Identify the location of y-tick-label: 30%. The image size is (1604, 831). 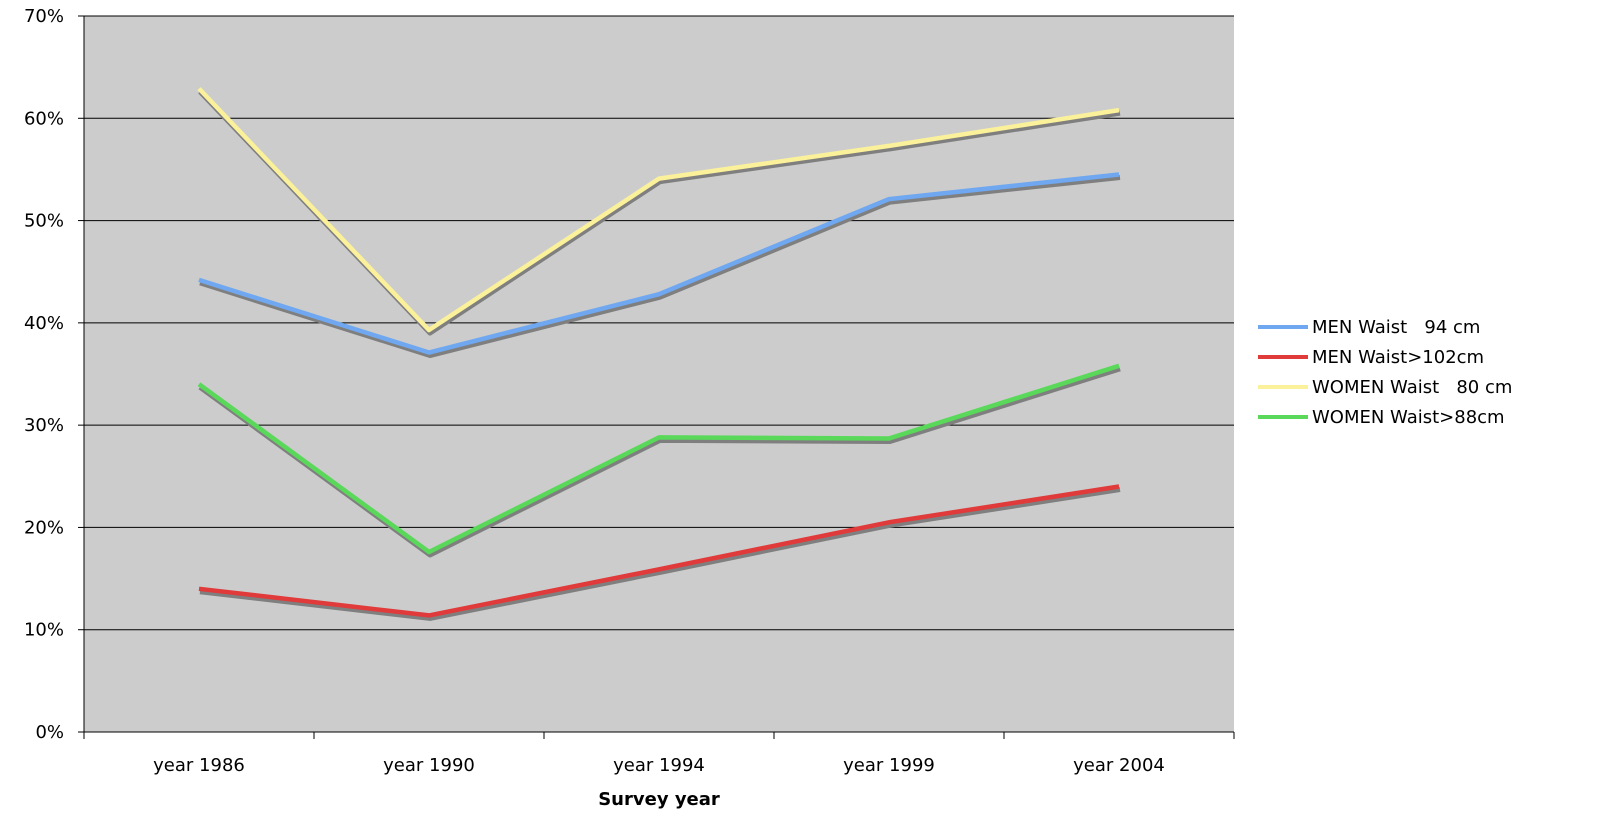
(44, 425).